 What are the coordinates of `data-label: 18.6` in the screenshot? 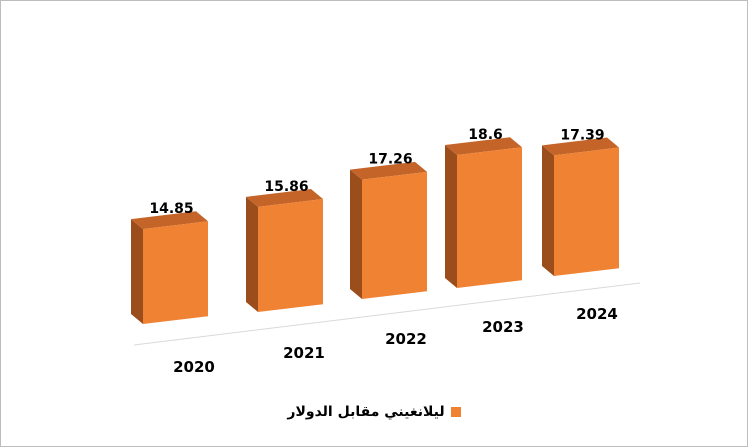 It's located at (485, 135).